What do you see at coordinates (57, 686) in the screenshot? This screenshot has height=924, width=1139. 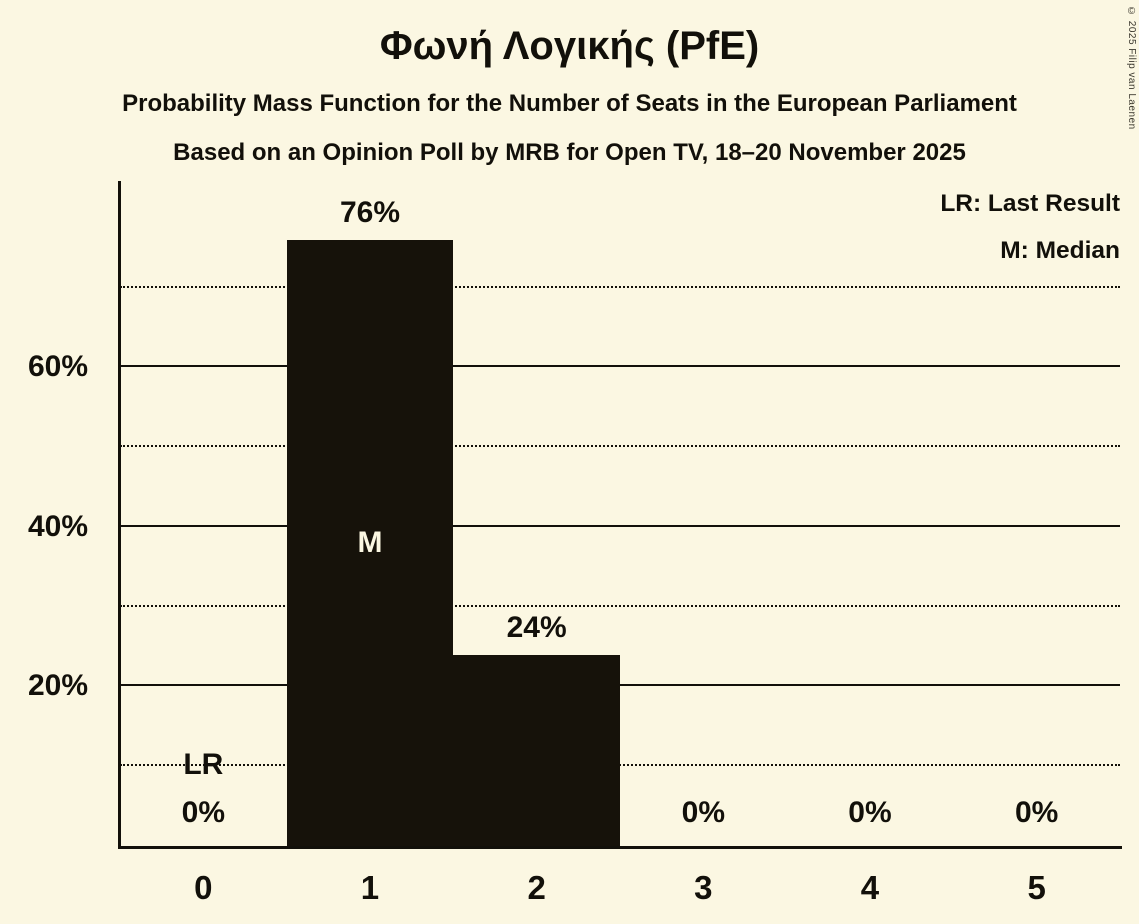 I see `y-tick-label: 20%` at bounding box center [57, 686].